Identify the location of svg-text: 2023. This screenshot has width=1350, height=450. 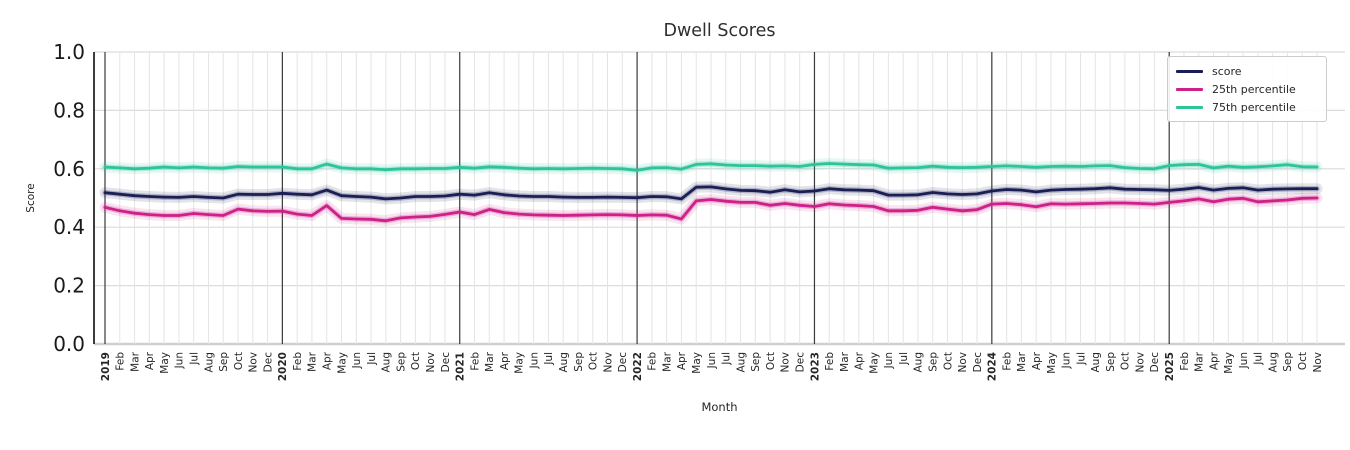
(815, 366).